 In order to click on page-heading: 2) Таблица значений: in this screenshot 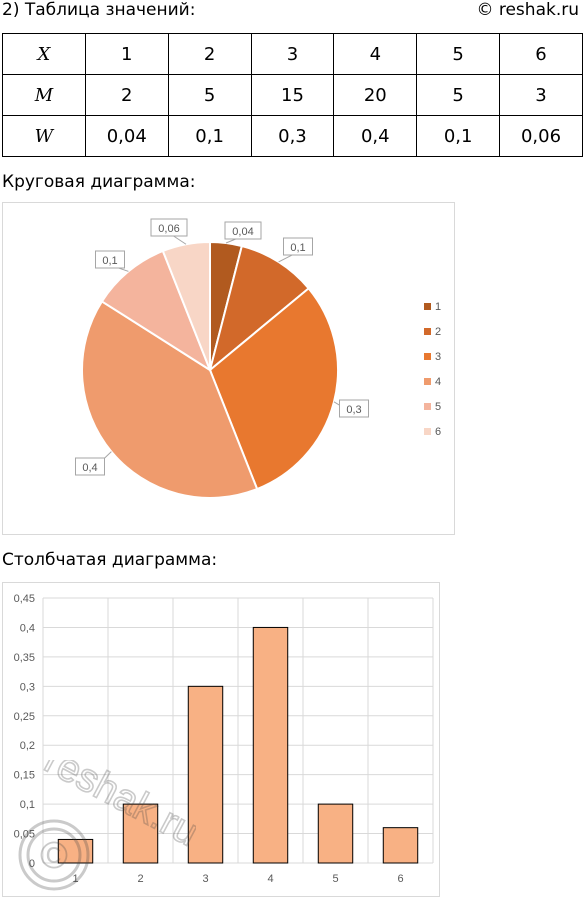, I will do `click(99, 10)`.